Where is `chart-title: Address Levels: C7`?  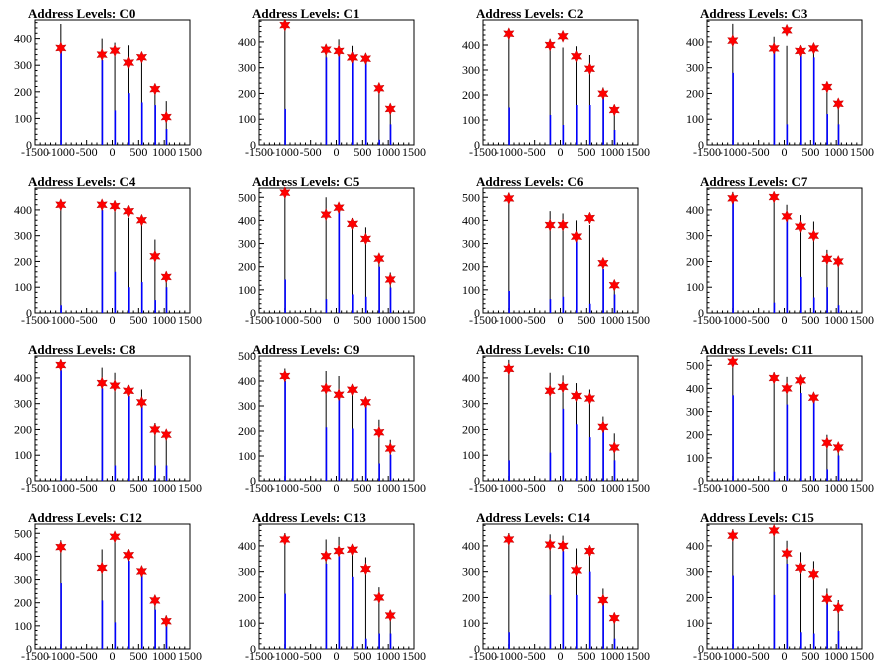
chart-title: Address Levels: C7 is located at coordinates (754, 181).